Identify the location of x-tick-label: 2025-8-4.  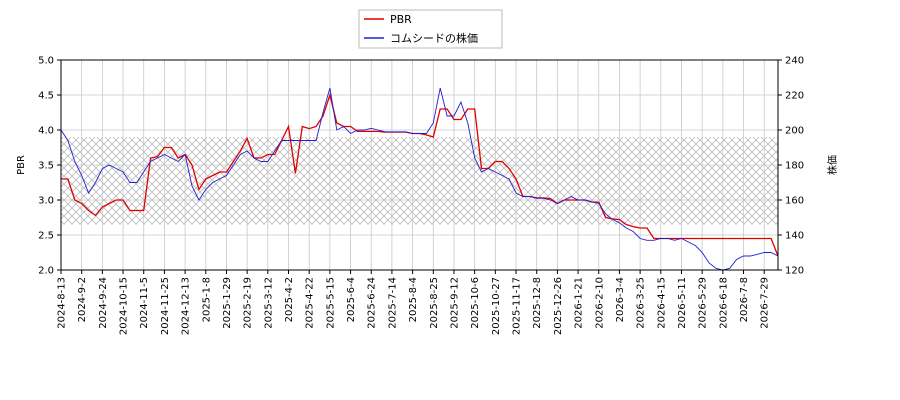
(413, 299).